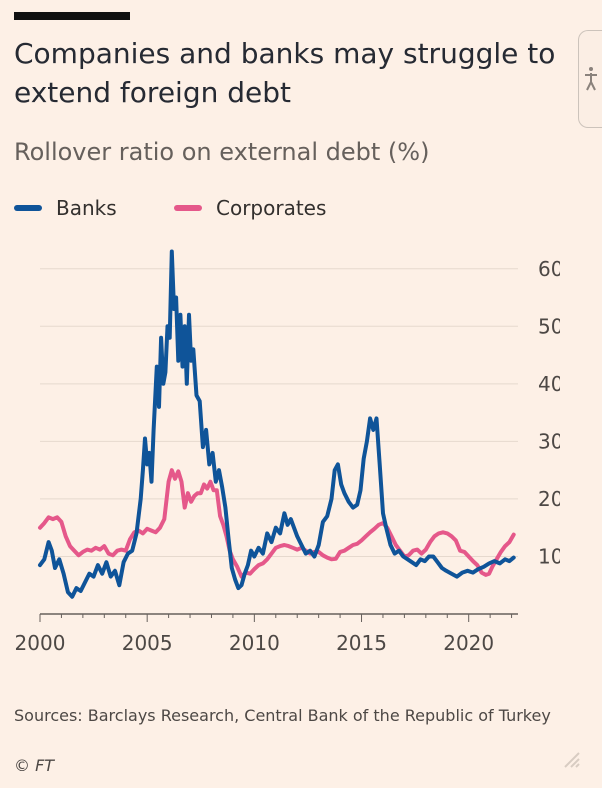  I want to click on chart-subtitle: Rollover ratio on external debt (%), so click(222, 152).